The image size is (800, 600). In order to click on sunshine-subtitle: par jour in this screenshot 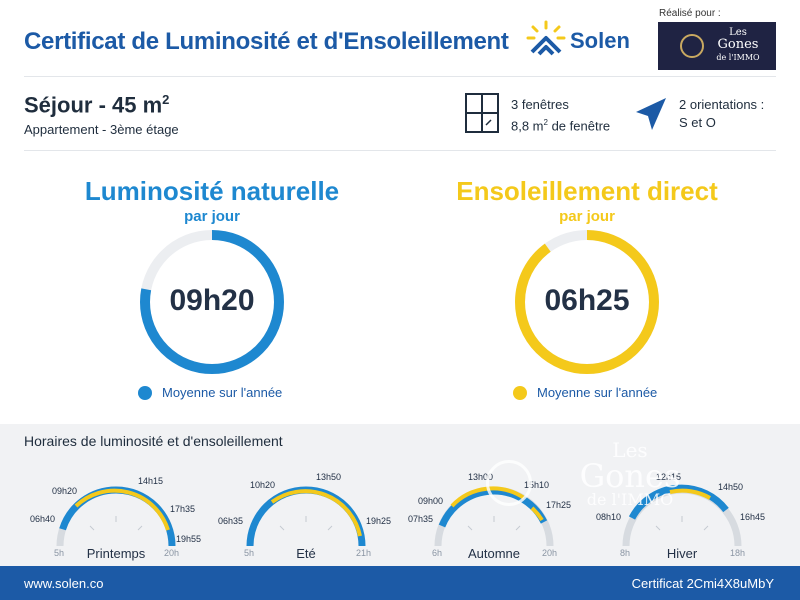, I will do `click(587, 216)`.